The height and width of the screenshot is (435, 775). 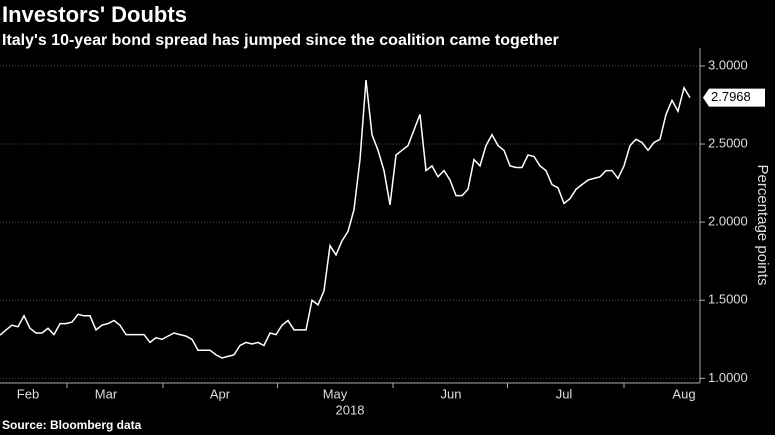 I want to click on x-tick-label: Mar, so click(x=106, y=393).